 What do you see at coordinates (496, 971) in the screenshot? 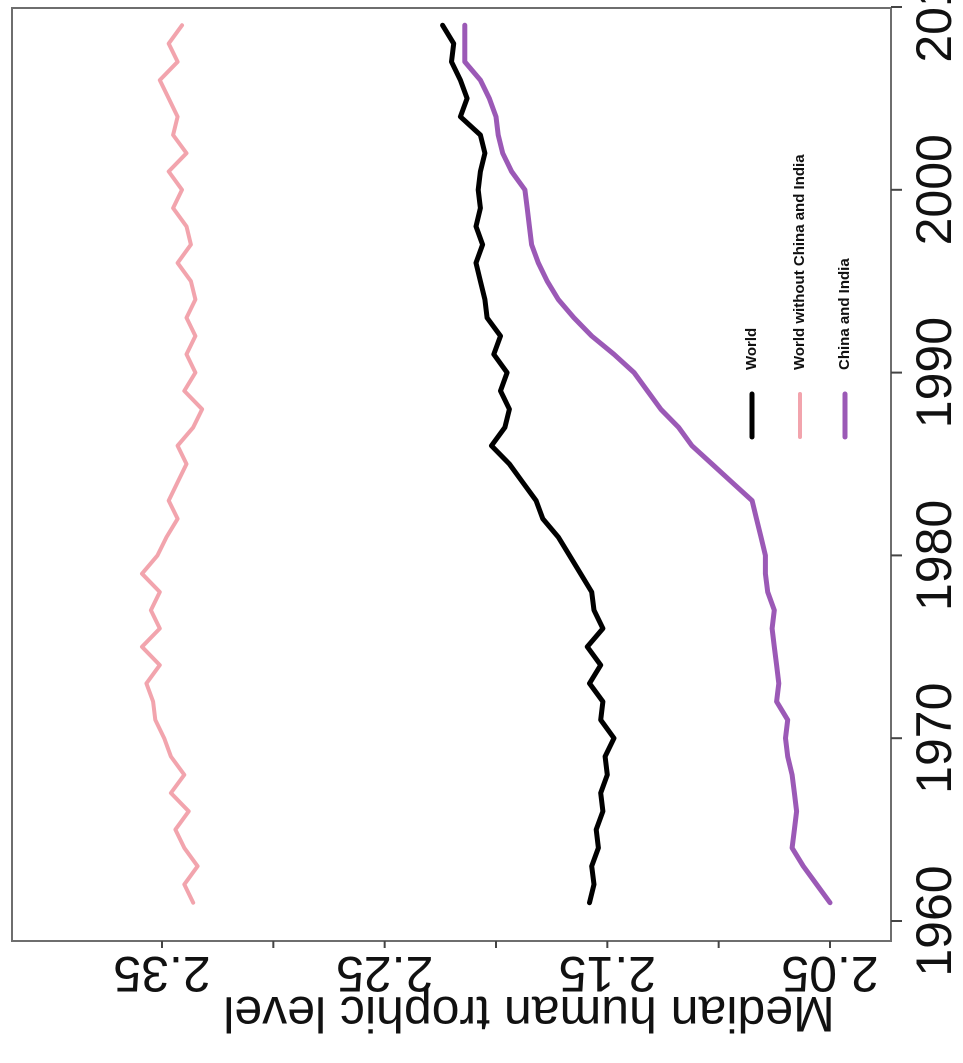
I see `y-axis: 2.05 2.15 2.25 2.35` at bounding box center [496, 971].